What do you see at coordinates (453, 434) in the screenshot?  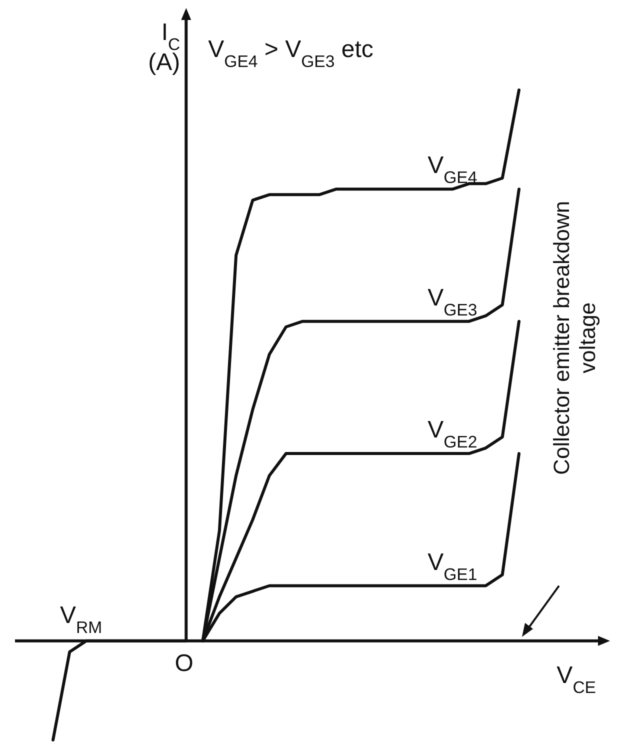 I see `series-label: V$_{GE2}$` at bounding box center [453, 434].